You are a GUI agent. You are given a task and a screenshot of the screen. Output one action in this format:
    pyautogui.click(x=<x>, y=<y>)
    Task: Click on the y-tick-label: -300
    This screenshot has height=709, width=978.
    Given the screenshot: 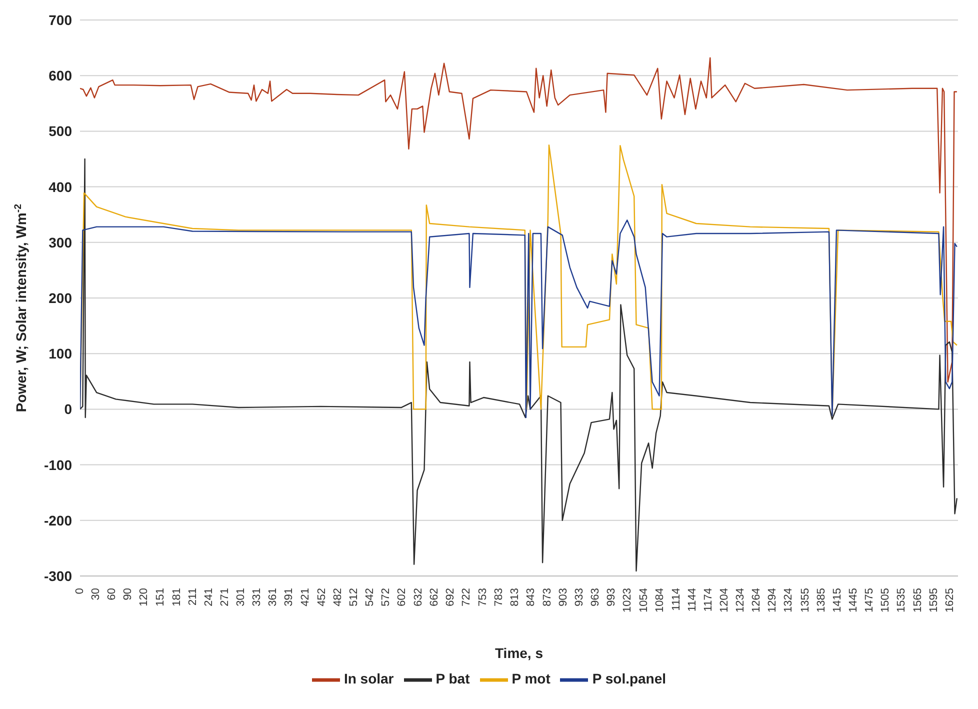 What is the action you would take?
    pyautogui.click(x=58, y=576)
    